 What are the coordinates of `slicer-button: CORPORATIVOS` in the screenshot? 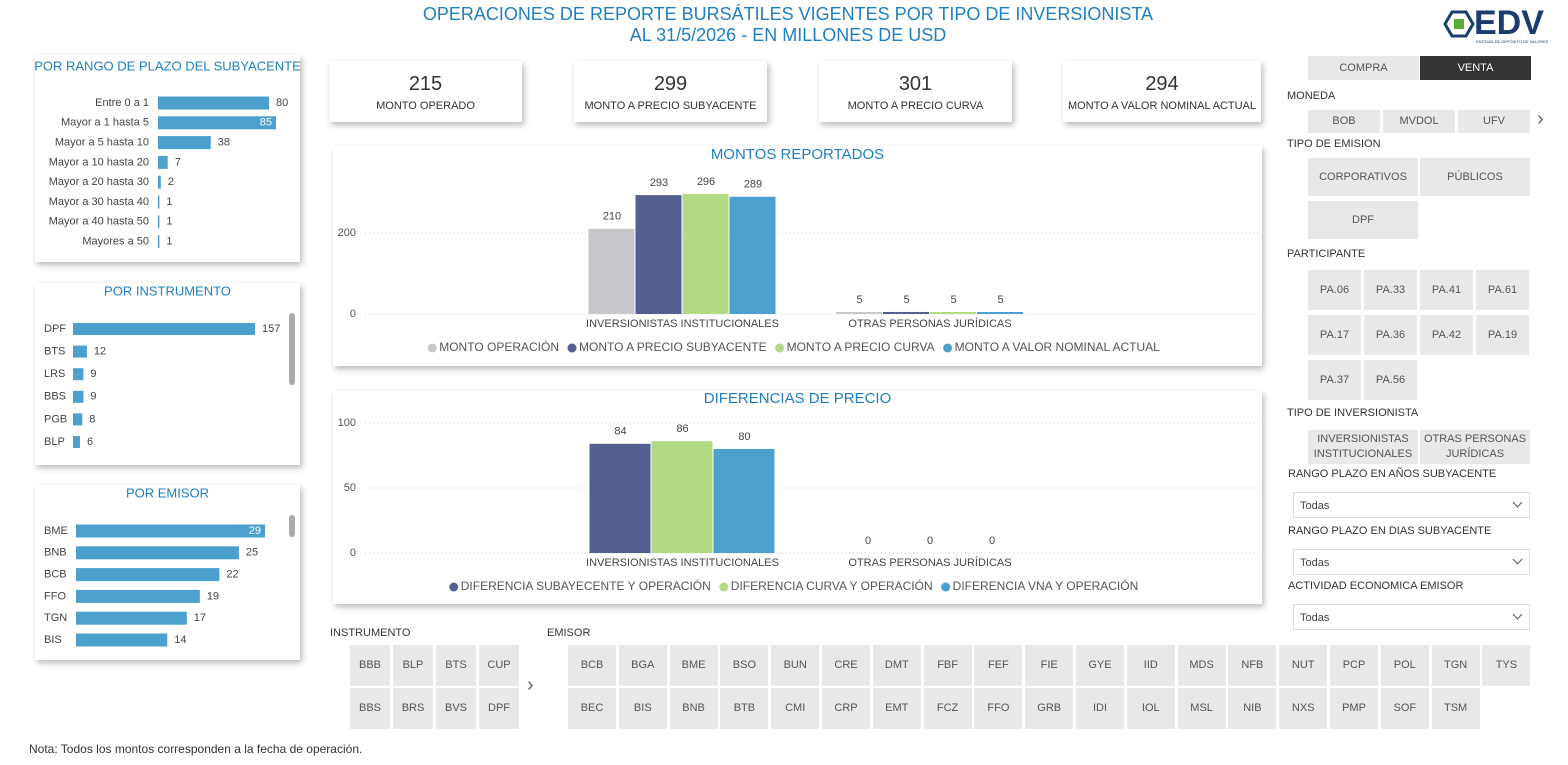 It's located at (1363, 177).